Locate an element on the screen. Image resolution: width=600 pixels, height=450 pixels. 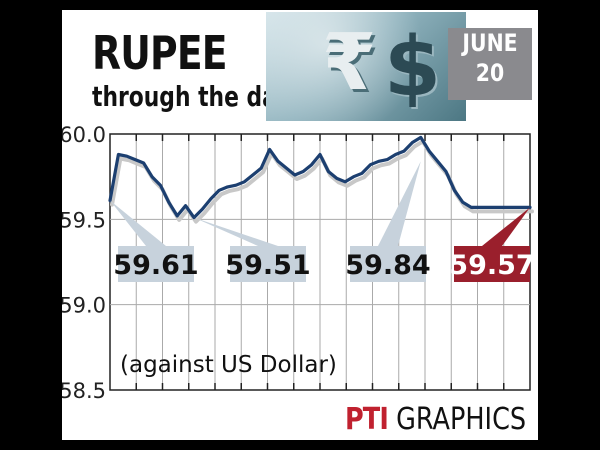
data-label: 59.51 is located at coordinates (267, 265).